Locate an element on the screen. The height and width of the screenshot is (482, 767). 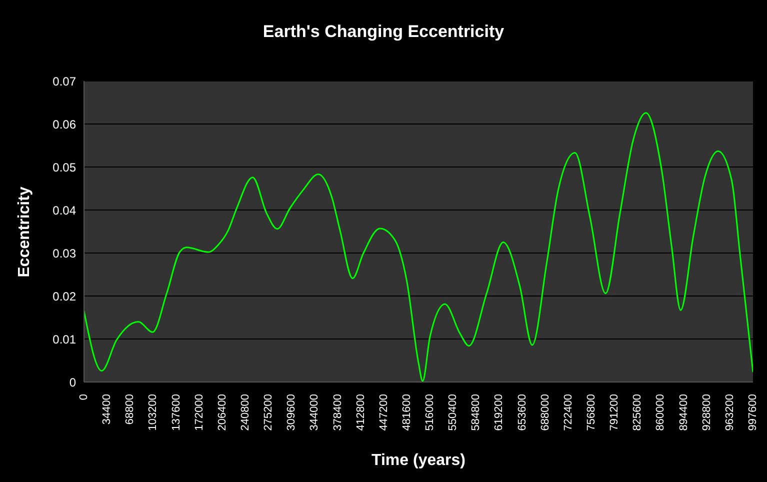
y-tick-label: 0.06 is located at coordinates (64, 124).